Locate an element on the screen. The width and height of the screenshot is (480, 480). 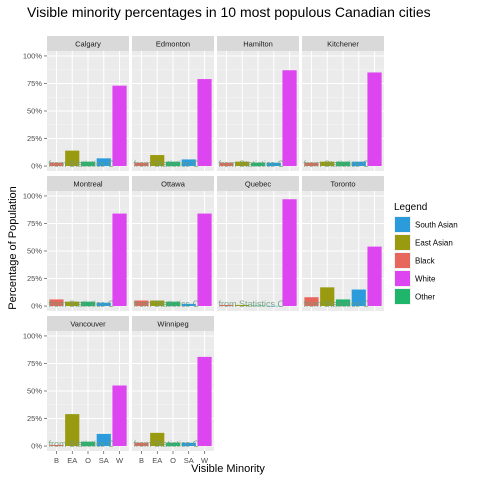
y-axis-title: Percentage of Population is located at coordinates (13, 248).